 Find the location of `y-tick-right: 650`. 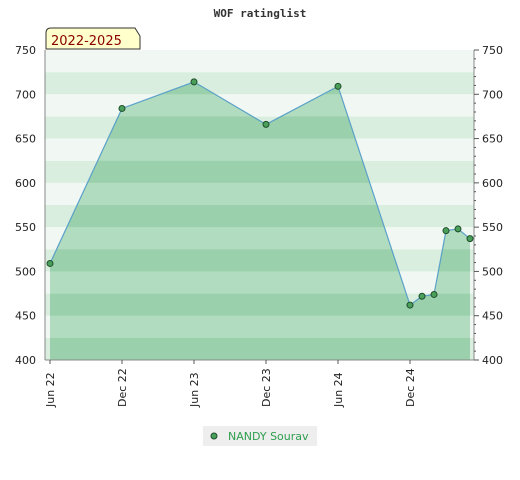

y-tick-right: 650 is located at coordinates (492, 139).